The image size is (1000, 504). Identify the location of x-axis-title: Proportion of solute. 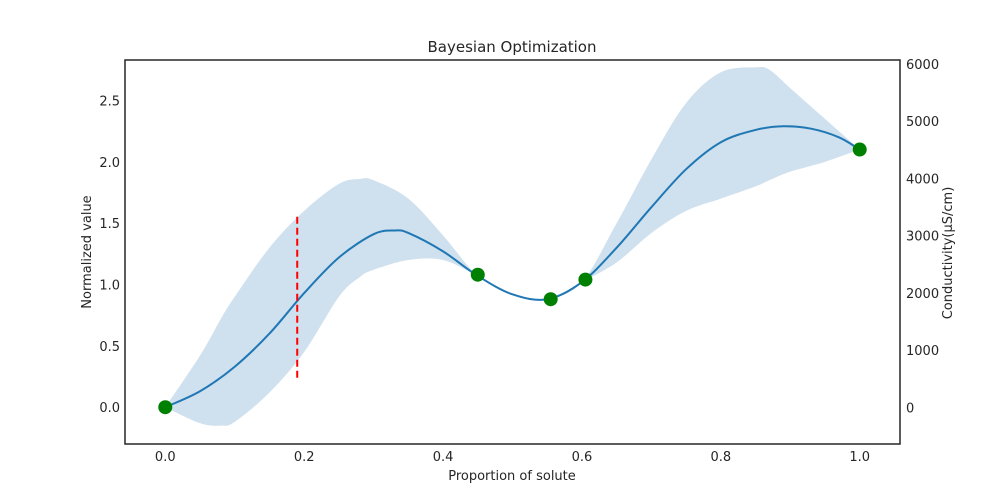
(512, 476).